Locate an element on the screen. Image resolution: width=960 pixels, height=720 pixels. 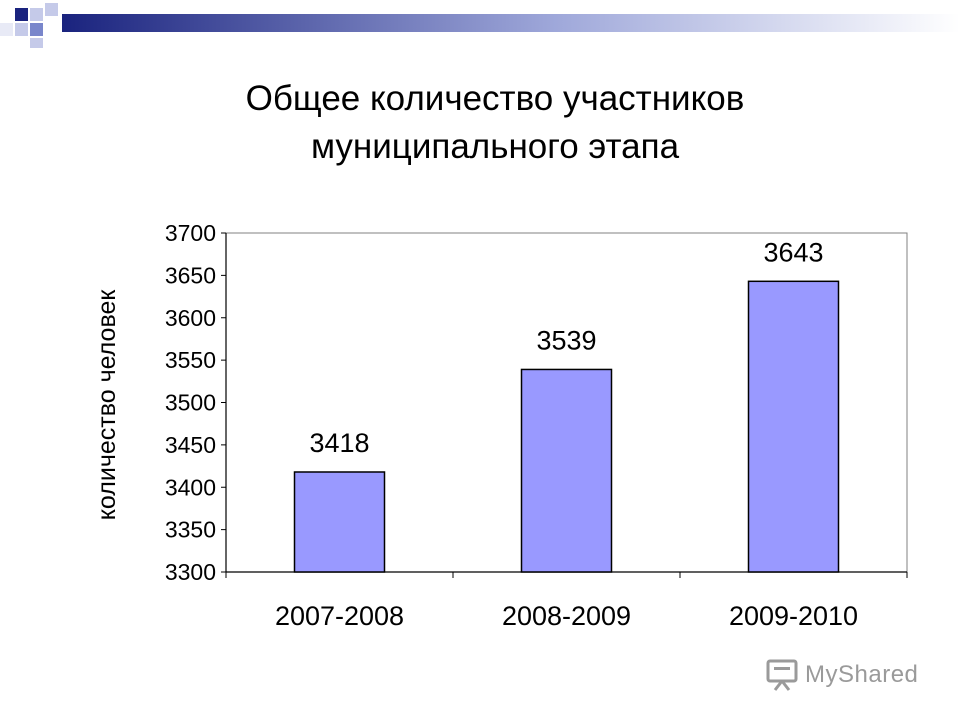
watermark: MyShared is located at coordinates (841, 675).